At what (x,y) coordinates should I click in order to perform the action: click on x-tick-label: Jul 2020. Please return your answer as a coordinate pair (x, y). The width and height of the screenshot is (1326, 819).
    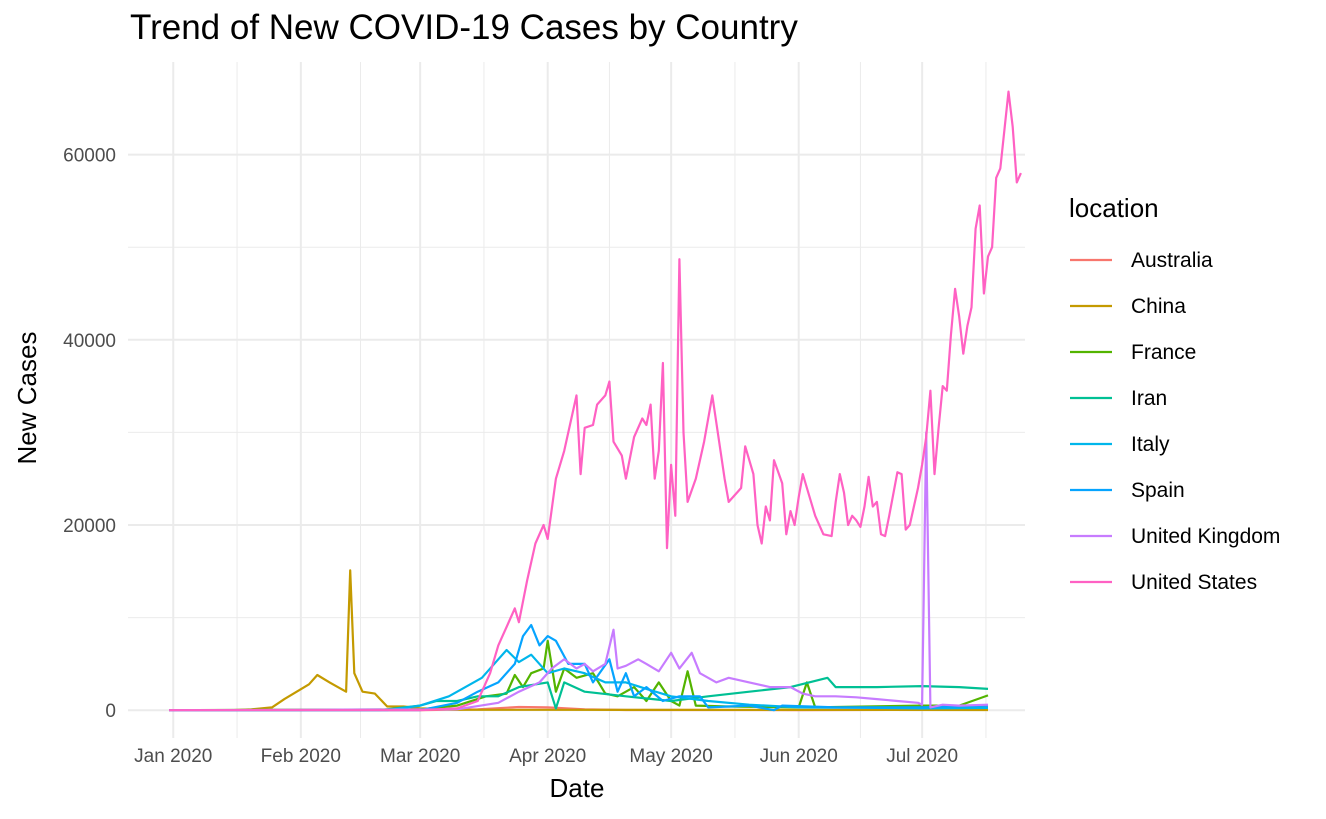
    Looking at the image, I should click on (922, 756).